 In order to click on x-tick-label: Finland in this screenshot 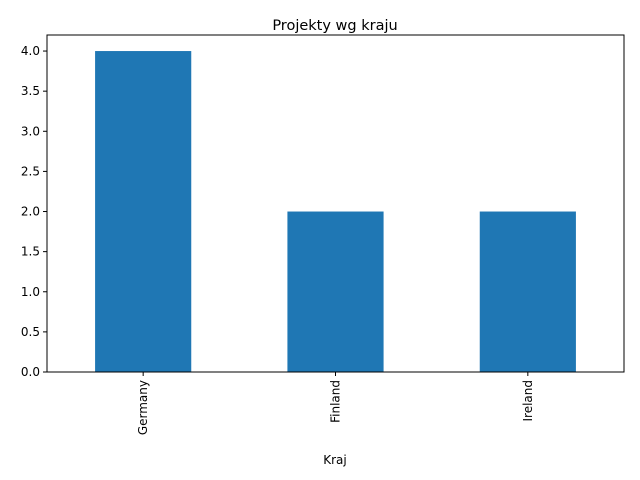, I will do `click(336, 401)`.